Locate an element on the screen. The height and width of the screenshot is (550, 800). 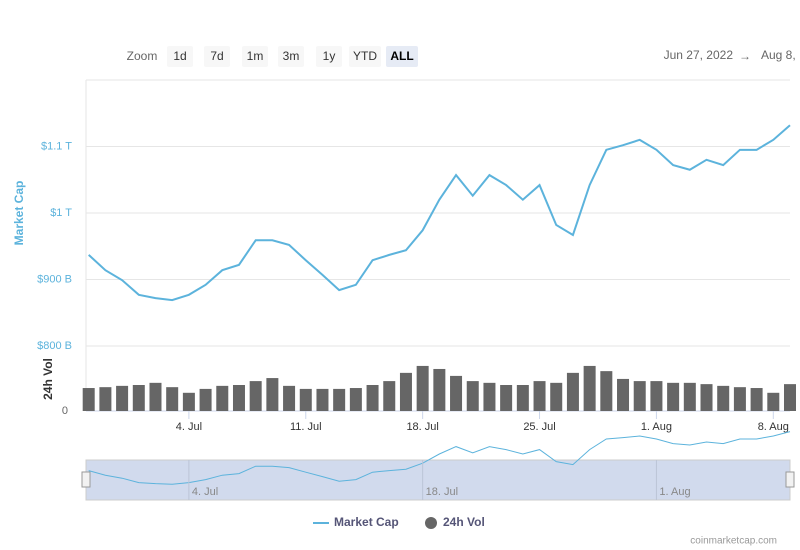
navigator-line is located at coordinates (439, 458).